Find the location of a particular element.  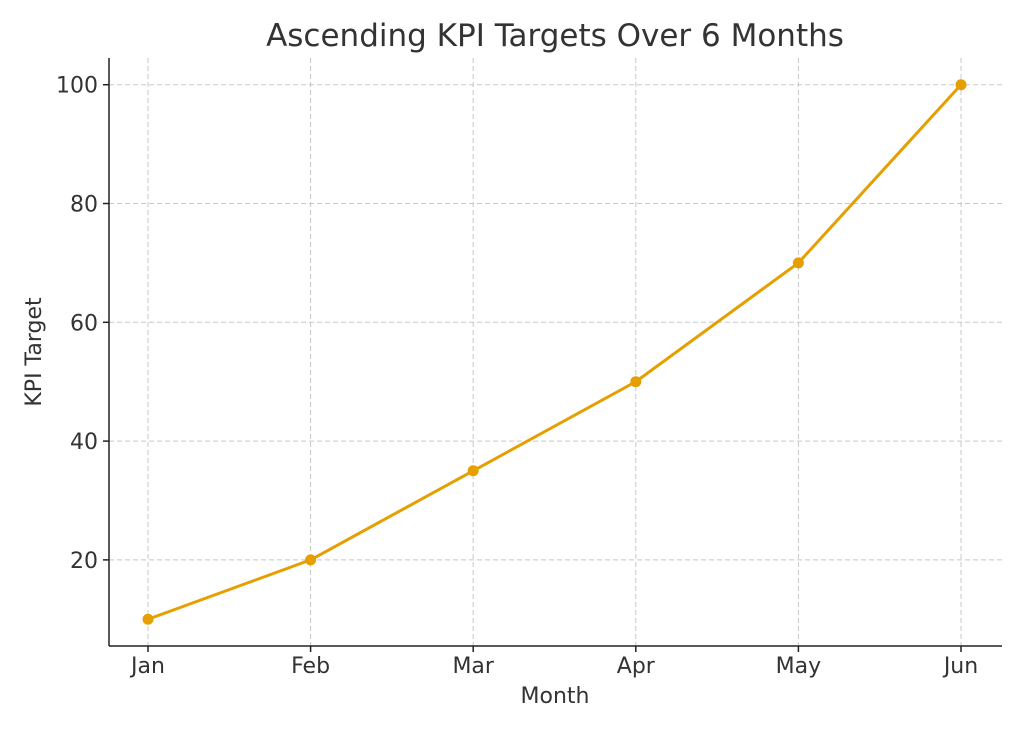

y-tick-label: 80 is located at coordinates (84, 205).